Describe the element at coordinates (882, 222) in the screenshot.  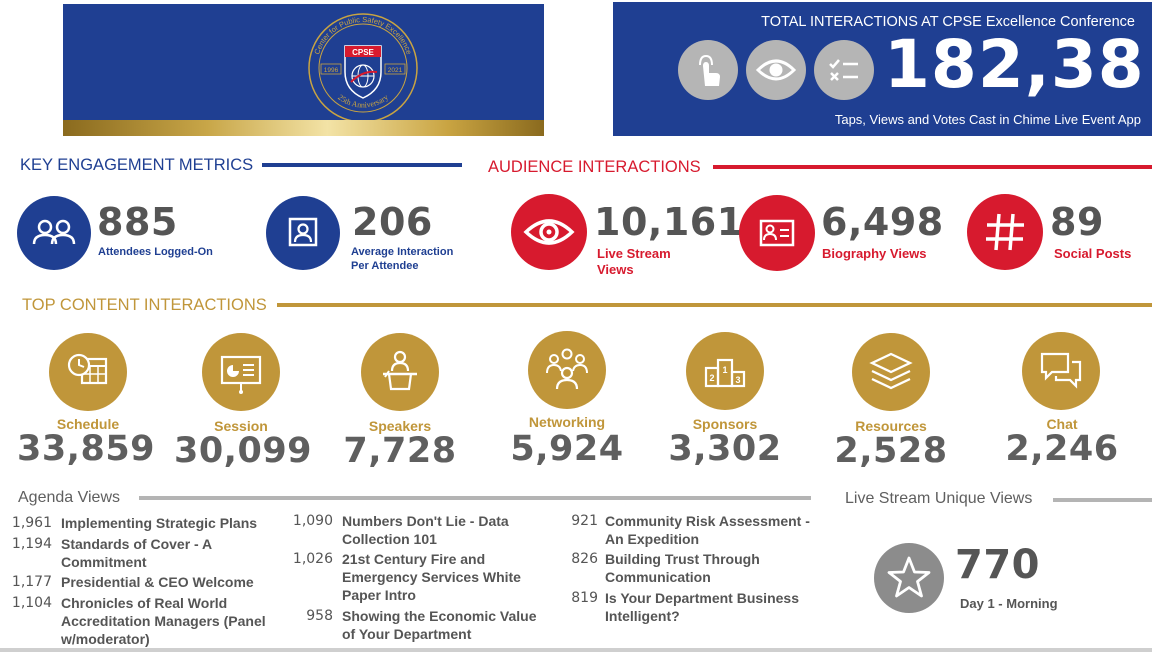
I see `biography-views-value: 6,498` at that location.